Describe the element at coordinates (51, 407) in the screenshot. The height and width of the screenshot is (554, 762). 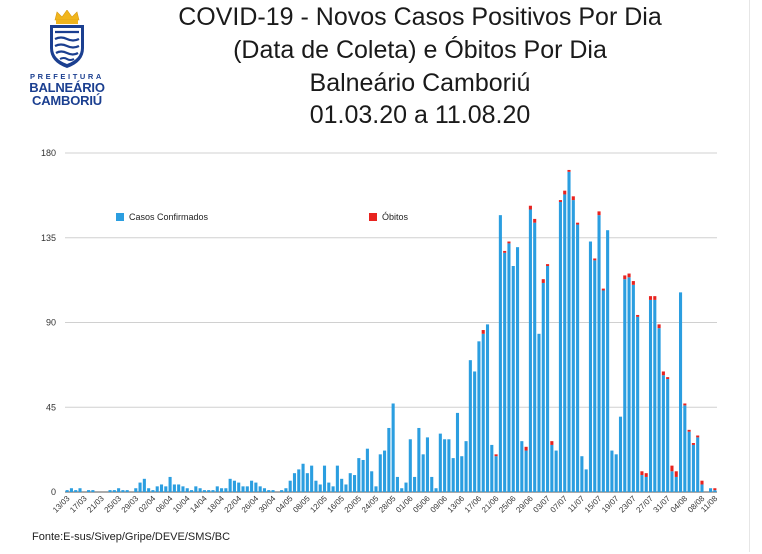
I see `y-tick-label: 45` at that location.